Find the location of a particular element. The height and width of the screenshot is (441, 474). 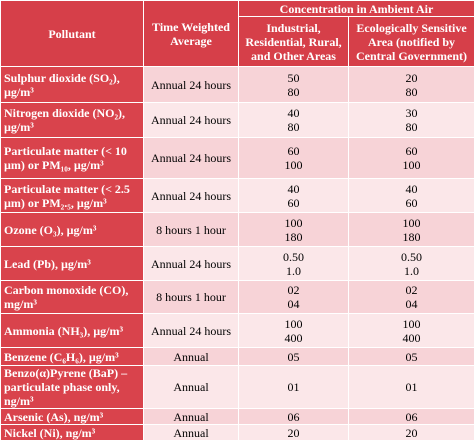

header-time: Time Weighted Average is located at coordinates (191, 34).